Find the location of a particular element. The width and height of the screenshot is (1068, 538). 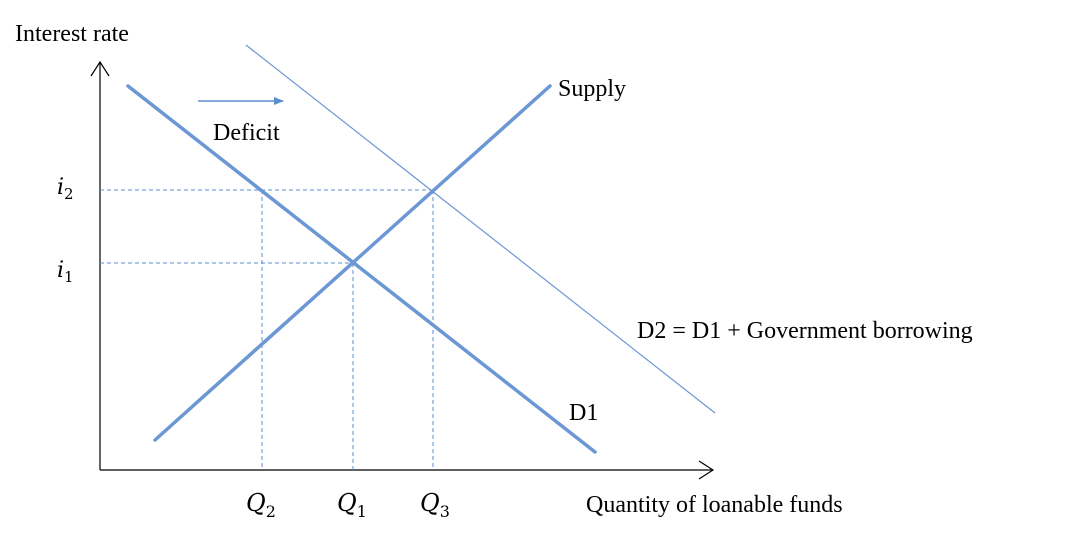

q2-symbol: Q is located at coordinates (256, 503).